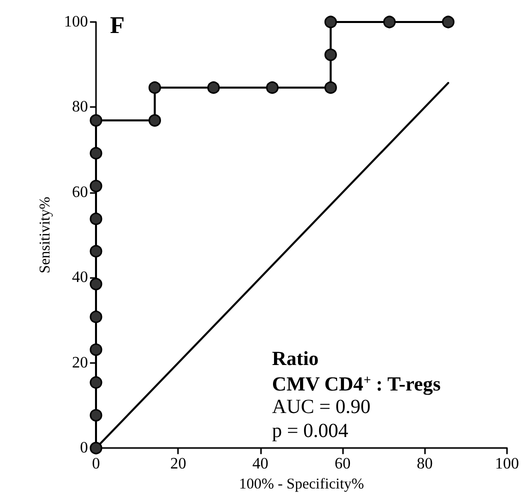 The image size is (522, 497). I want to click on y-tick-label: 0, so click(84, 448).